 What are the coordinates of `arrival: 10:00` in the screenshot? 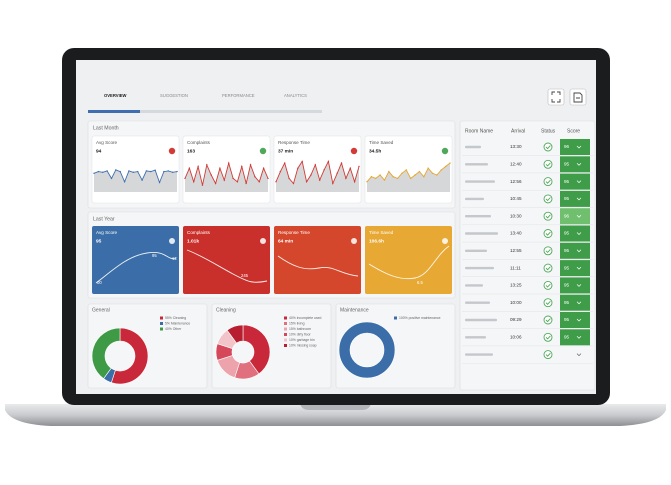 It's located at (516, 302).